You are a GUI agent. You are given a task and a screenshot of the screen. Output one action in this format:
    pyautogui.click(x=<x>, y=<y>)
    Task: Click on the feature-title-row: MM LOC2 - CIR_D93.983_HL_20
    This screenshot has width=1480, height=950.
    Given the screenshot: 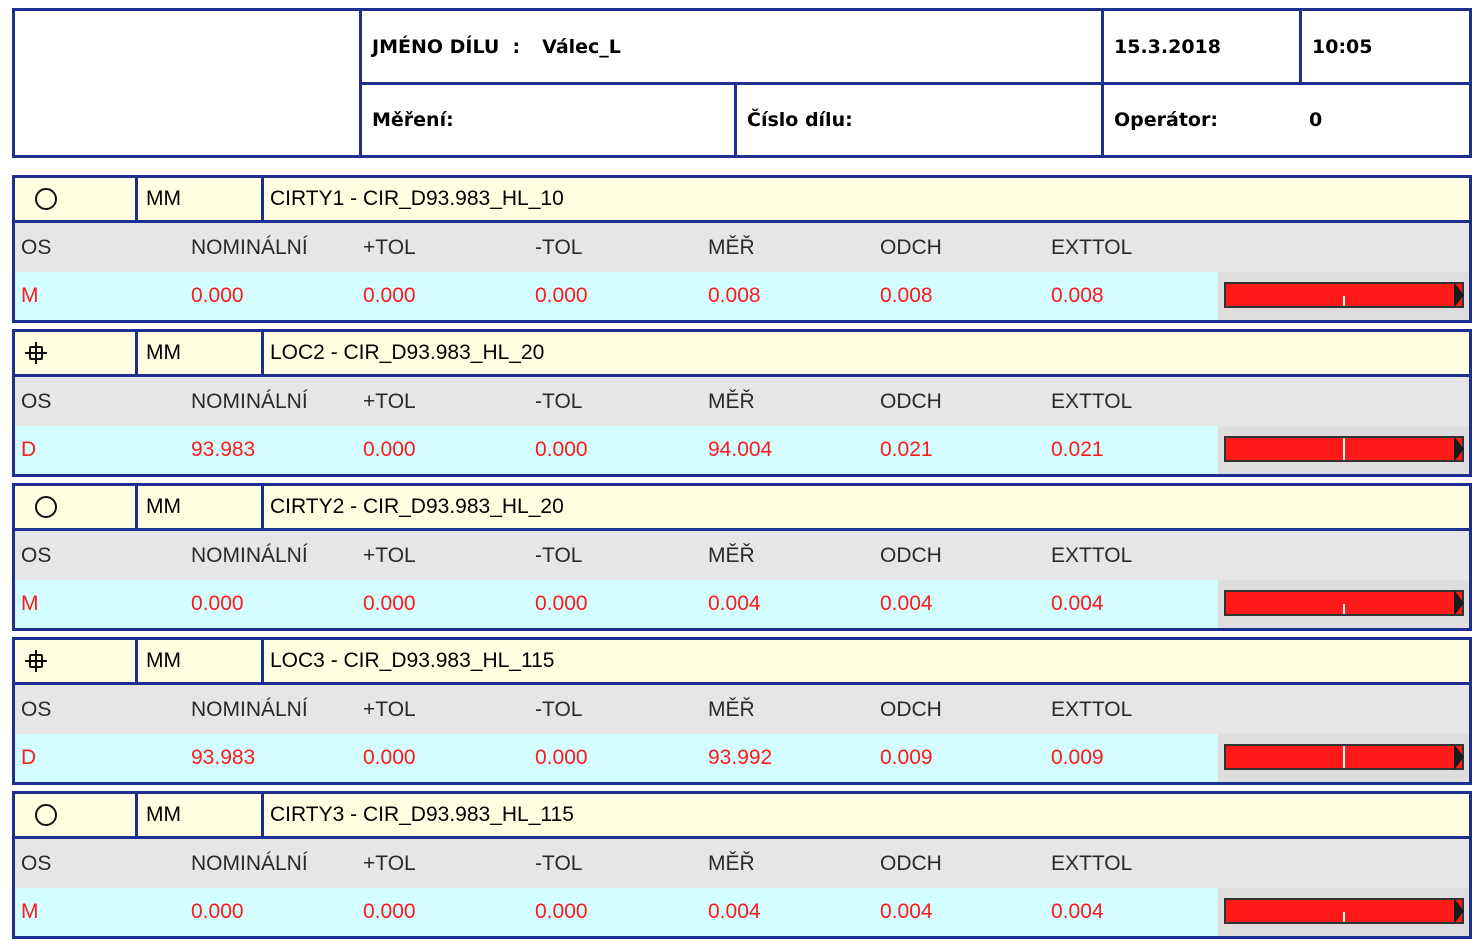 What is the action you would take?
    pyautogui.click(x=742, y=353)
    